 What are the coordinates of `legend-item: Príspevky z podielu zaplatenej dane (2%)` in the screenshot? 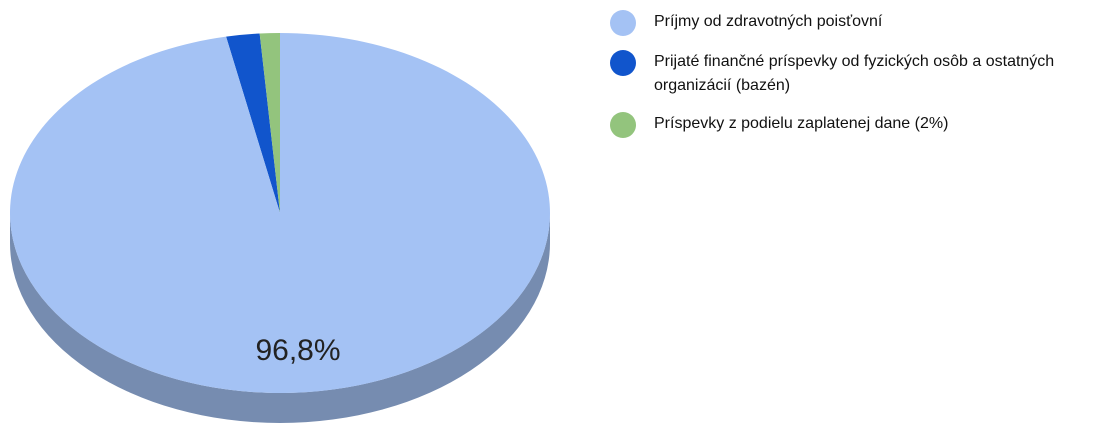 It's located at (845, 125).